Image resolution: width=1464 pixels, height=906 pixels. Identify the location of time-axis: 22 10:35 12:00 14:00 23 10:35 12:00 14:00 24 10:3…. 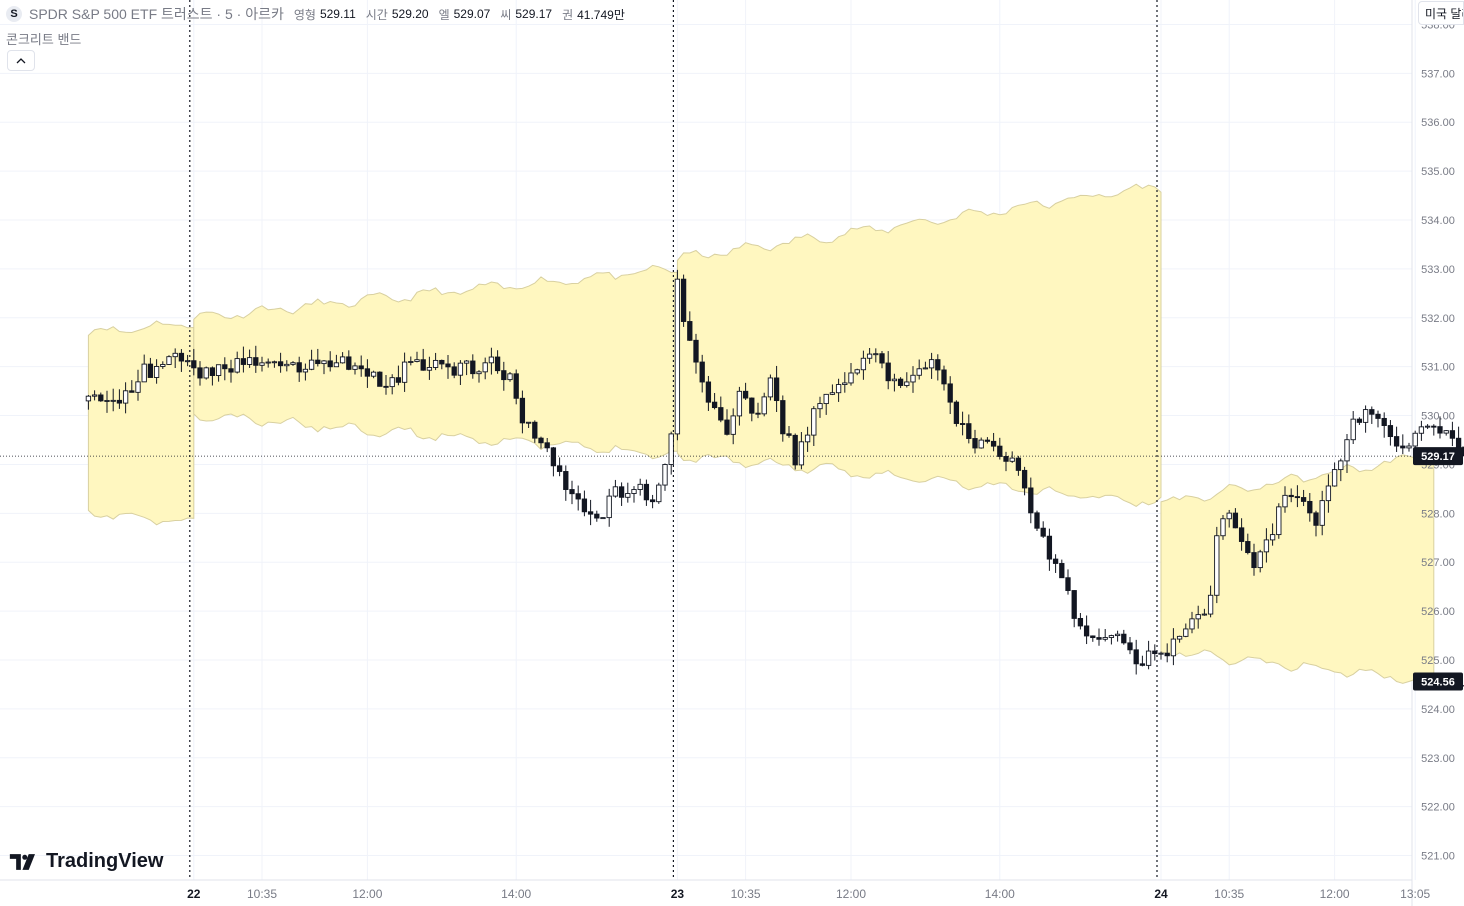
(808, 894).